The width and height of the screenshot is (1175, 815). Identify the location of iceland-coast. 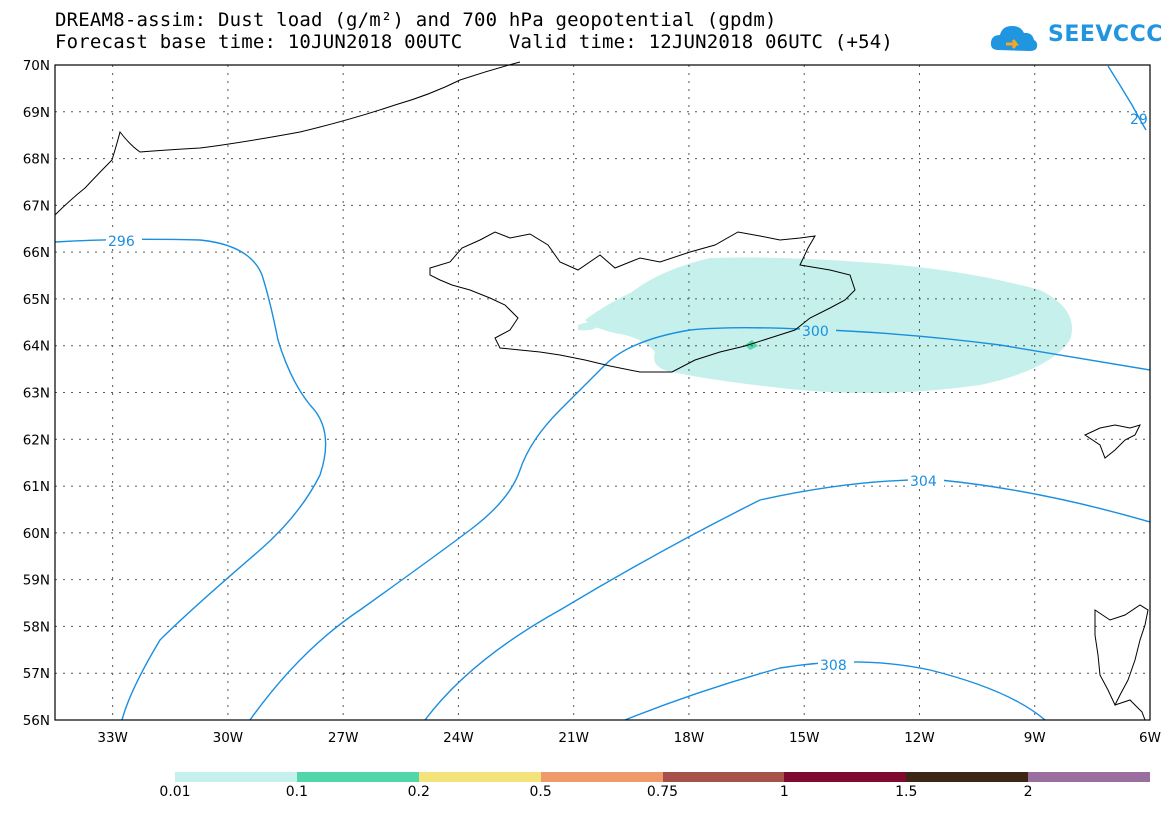
(642, 302).